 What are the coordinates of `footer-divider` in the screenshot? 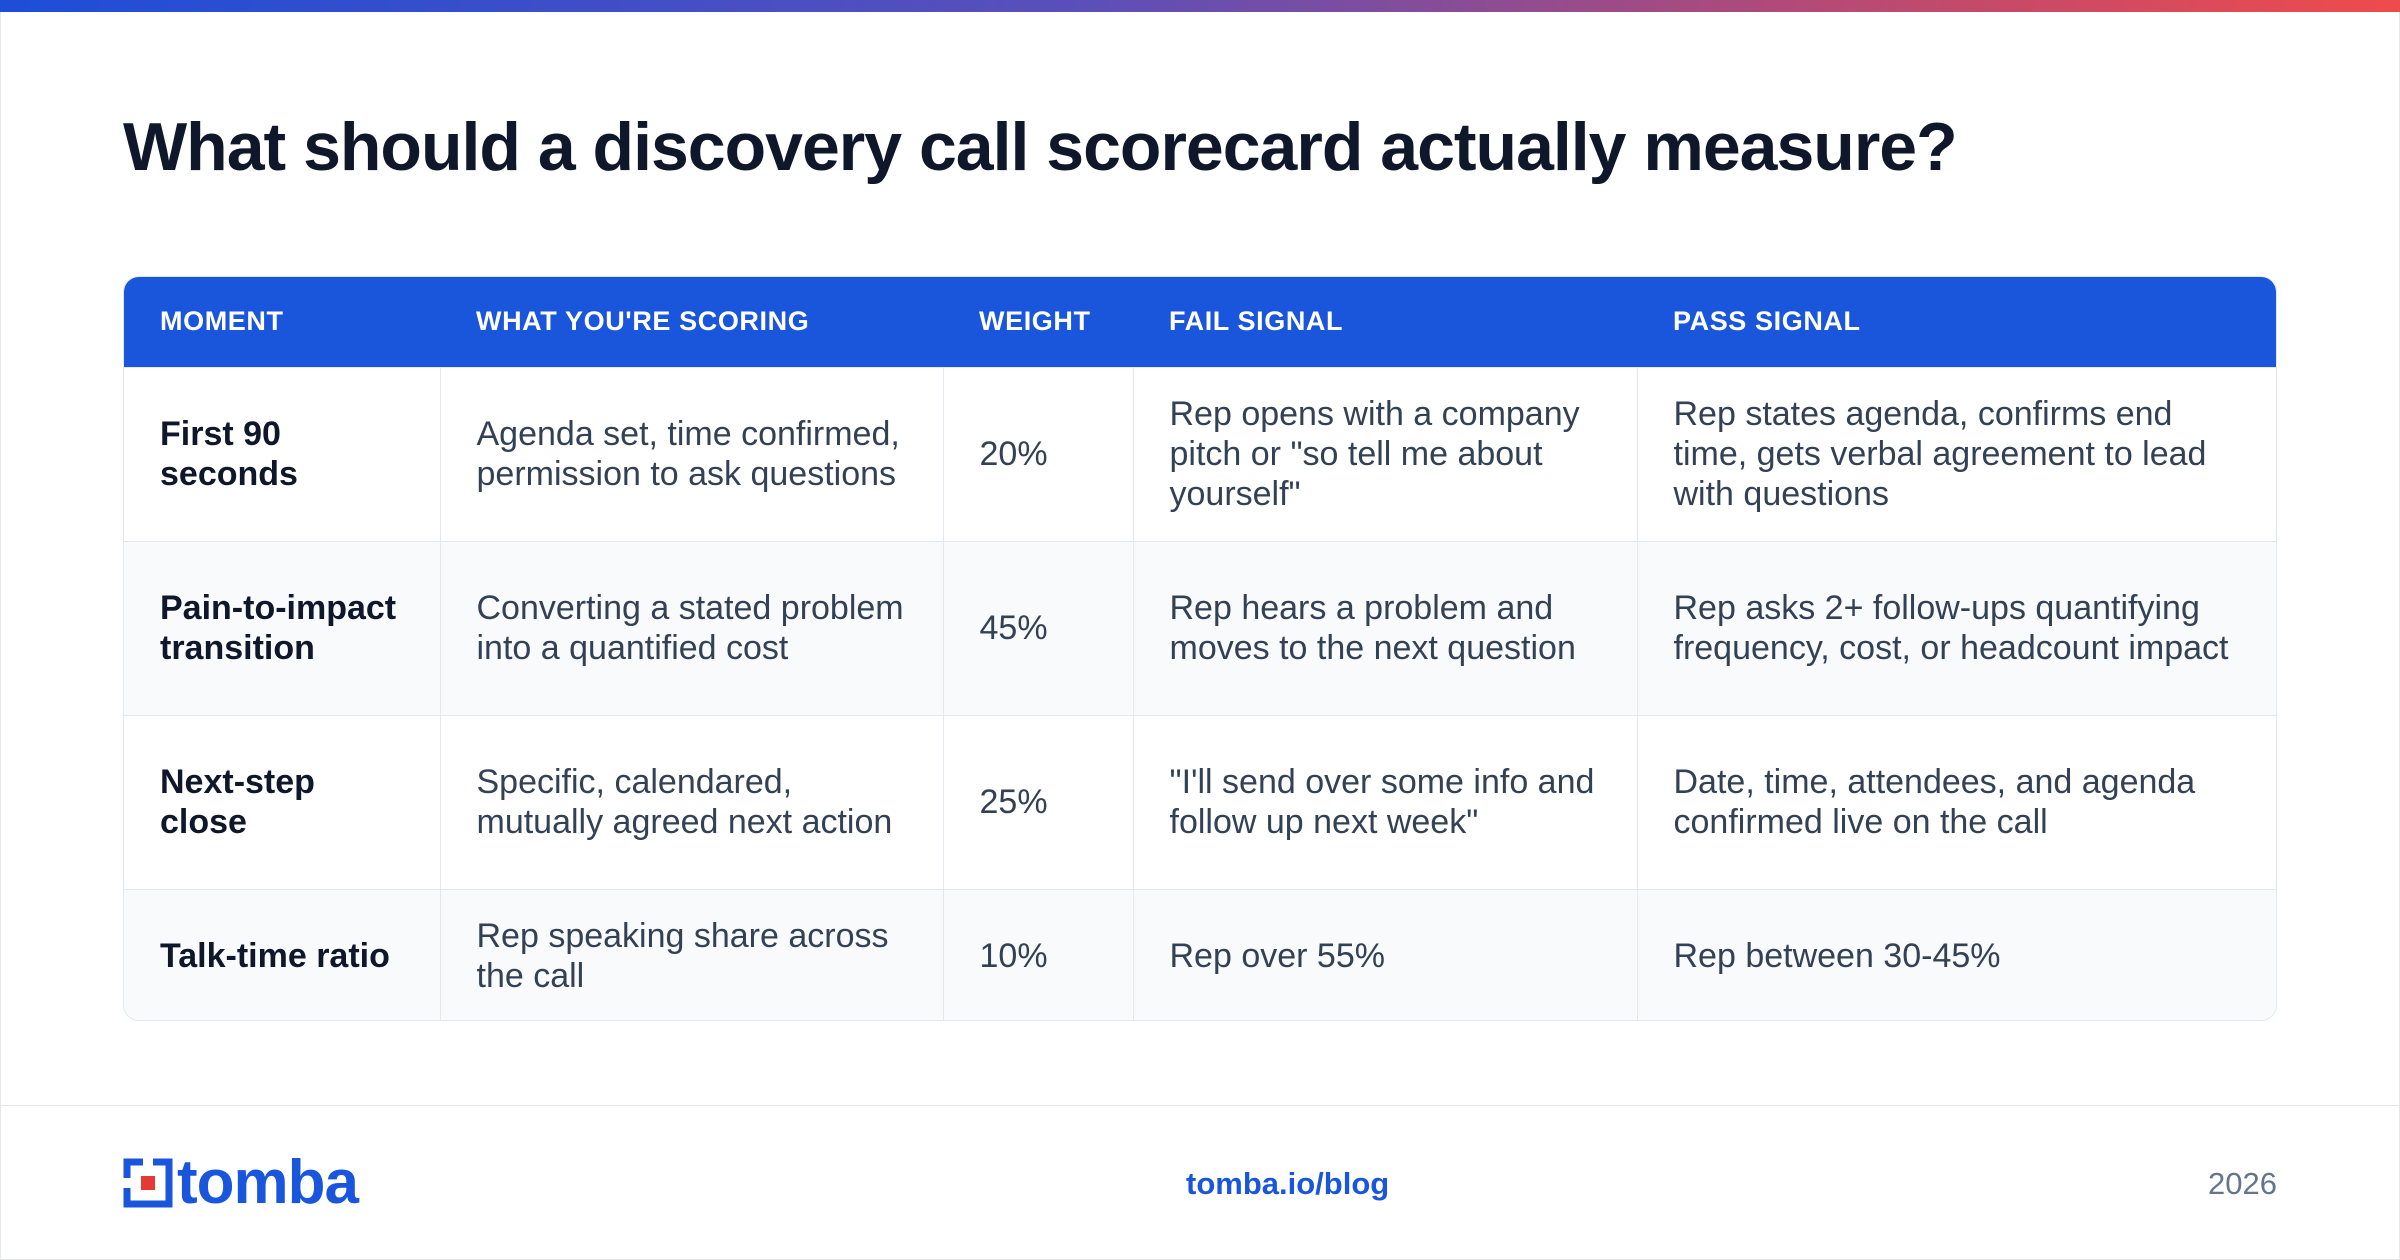 It's located at (1200, 1105).